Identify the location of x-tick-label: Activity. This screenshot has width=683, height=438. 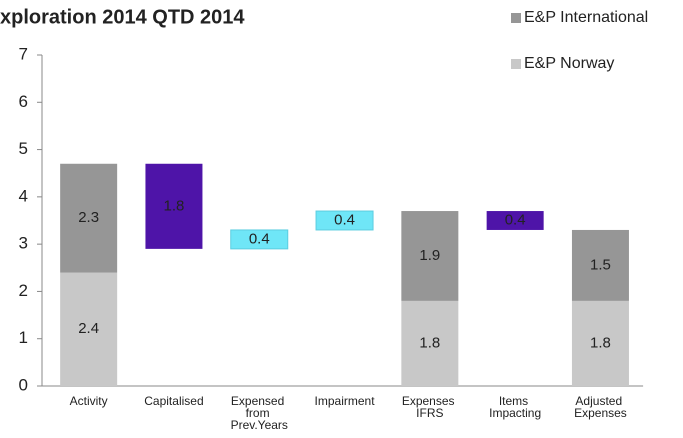
(89, 401).